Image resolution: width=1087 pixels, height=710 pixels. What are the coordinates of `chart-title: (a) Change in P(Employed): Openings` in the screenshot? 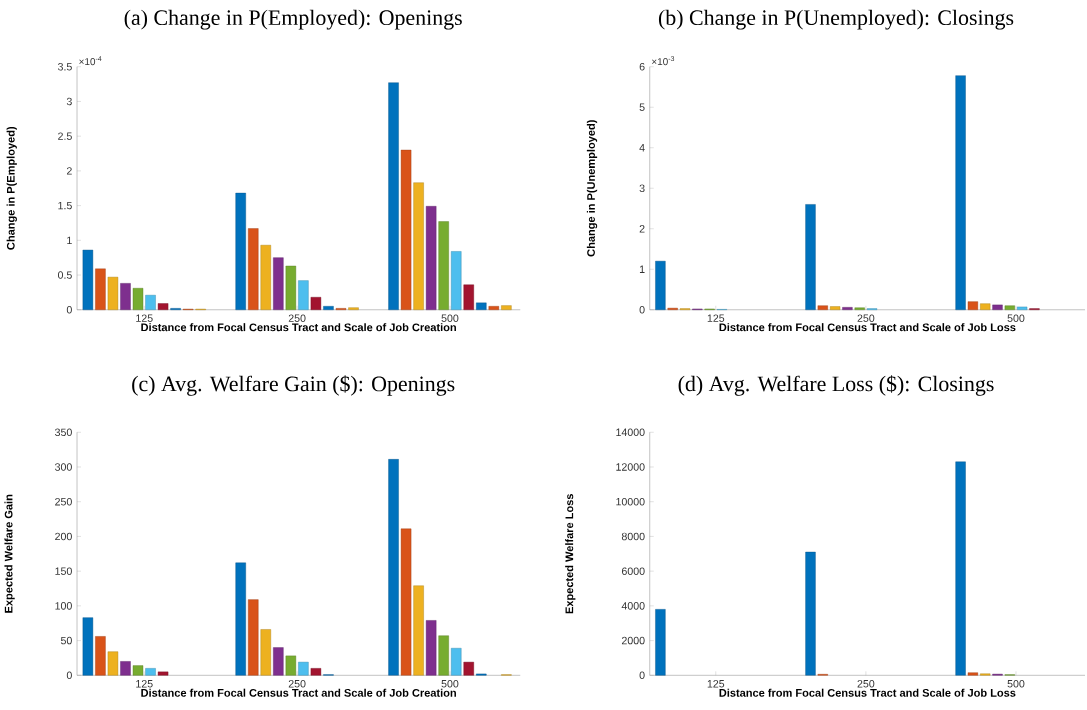 It's located at (293, 19).